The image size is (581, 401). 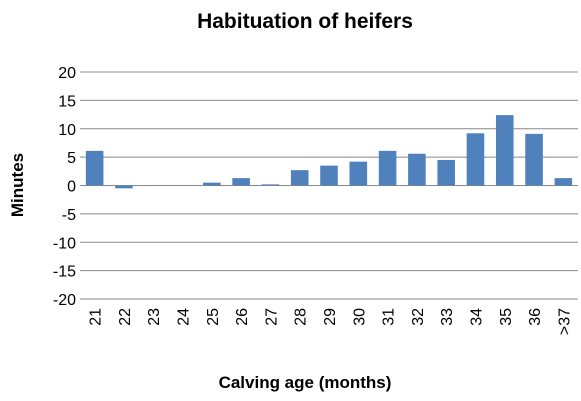 What do you see at coordinates (389, 317) in the screenshot?
I see `x-tick-label: 31` at bounding box center [389, 317].